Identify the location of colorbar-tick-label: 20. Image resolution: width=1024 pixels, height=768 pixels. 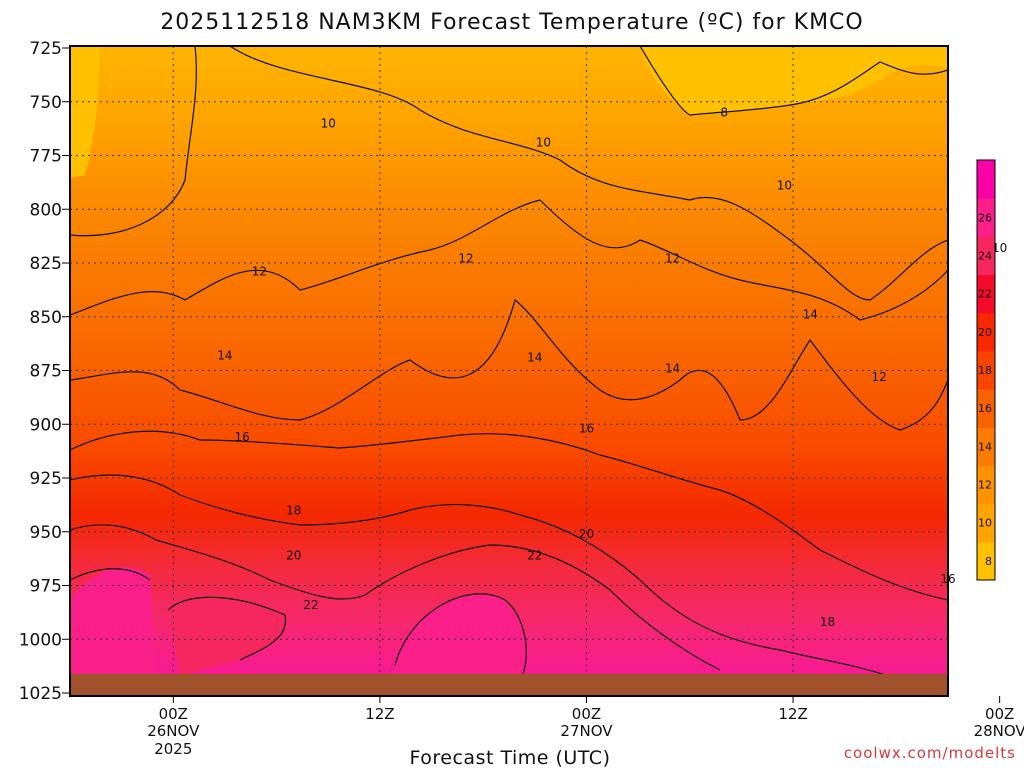
(985, 332).